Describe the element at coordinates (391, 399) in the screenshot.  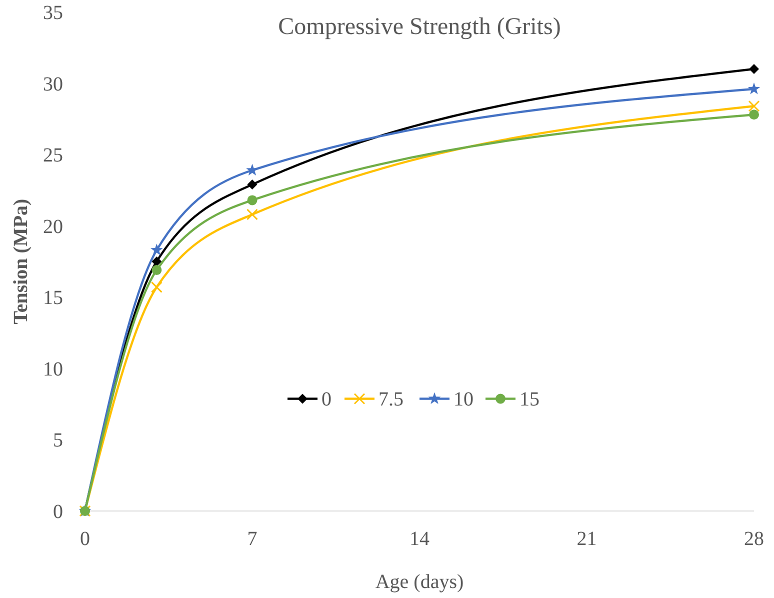
I see `legend-label: 7.5` at that location.